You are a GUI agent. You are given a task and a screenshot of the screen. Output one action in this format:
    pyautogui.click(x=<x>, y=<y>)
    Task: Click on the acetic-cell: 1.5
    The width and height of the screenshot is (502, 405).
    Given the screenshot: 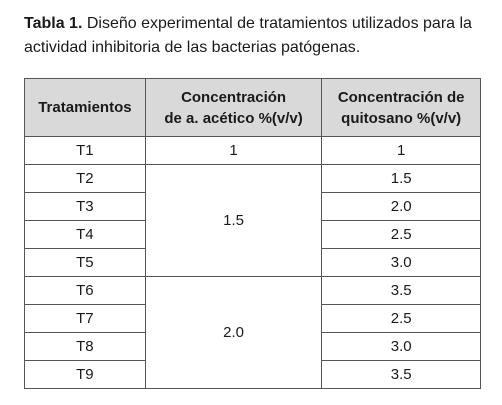 What is the action you would take?
    pyautogui.click(x=233, y=220)
    